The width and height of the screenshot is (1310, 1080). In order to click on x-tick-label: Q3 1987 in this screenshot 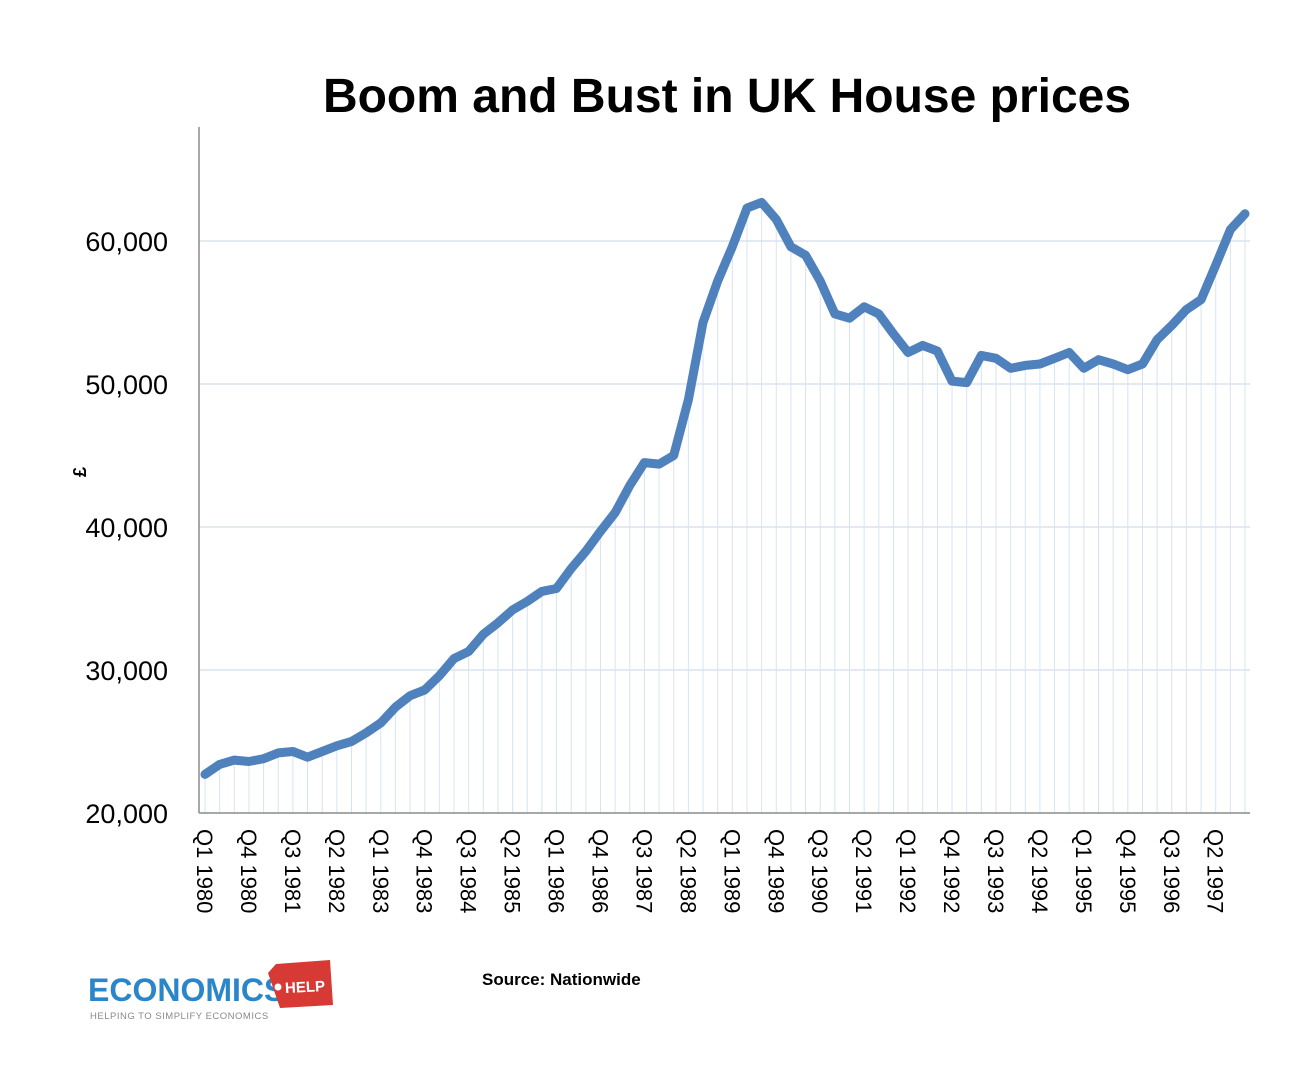, I will do `click(643, 871)`.